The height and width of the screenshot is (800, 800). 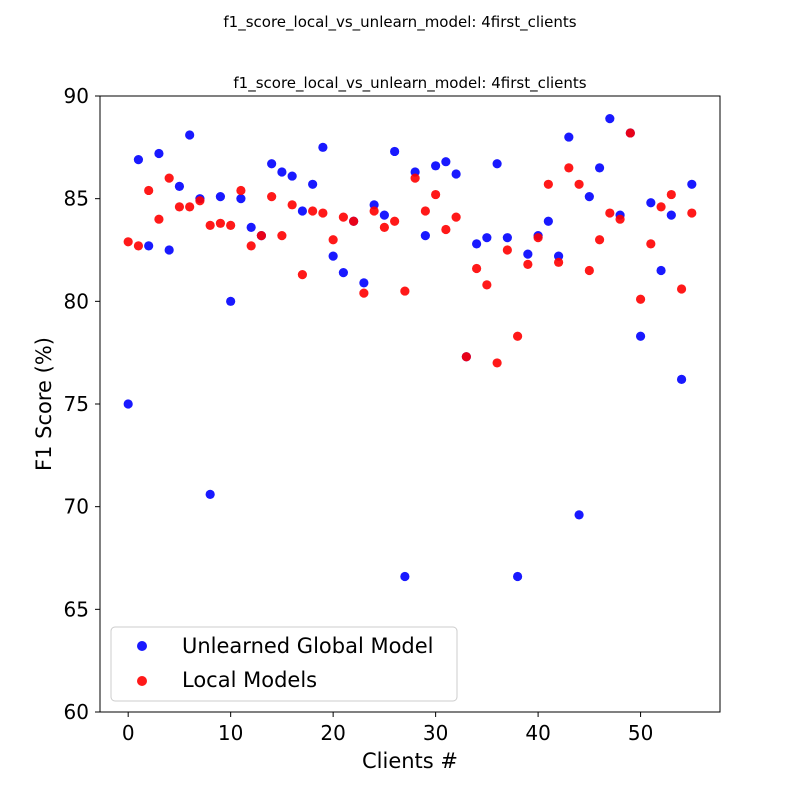 I want to click on legend-marker-local, so click(x=142, y=681).